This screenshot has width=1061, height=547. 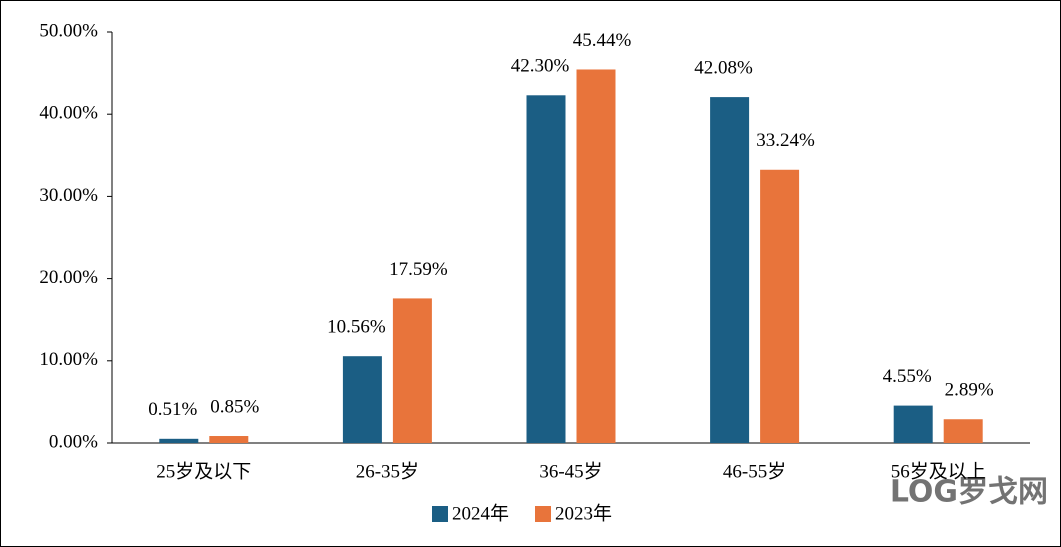 I want to click on y-tick-label: 50.00%, so click(x=68, y=30).